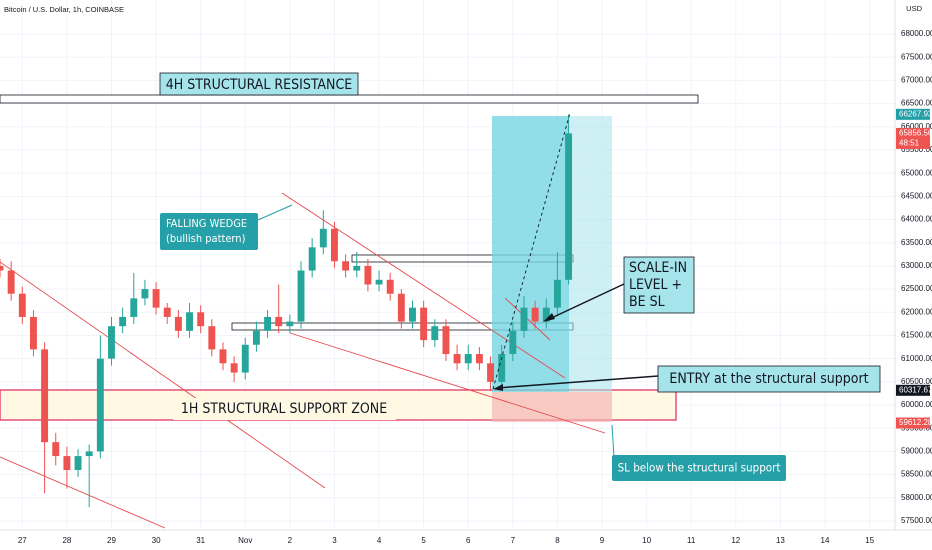 Image resolution: width=932 pixels, height=550 pixels. I want to click on y-tick-label: 66000.00, so click(916, 126).